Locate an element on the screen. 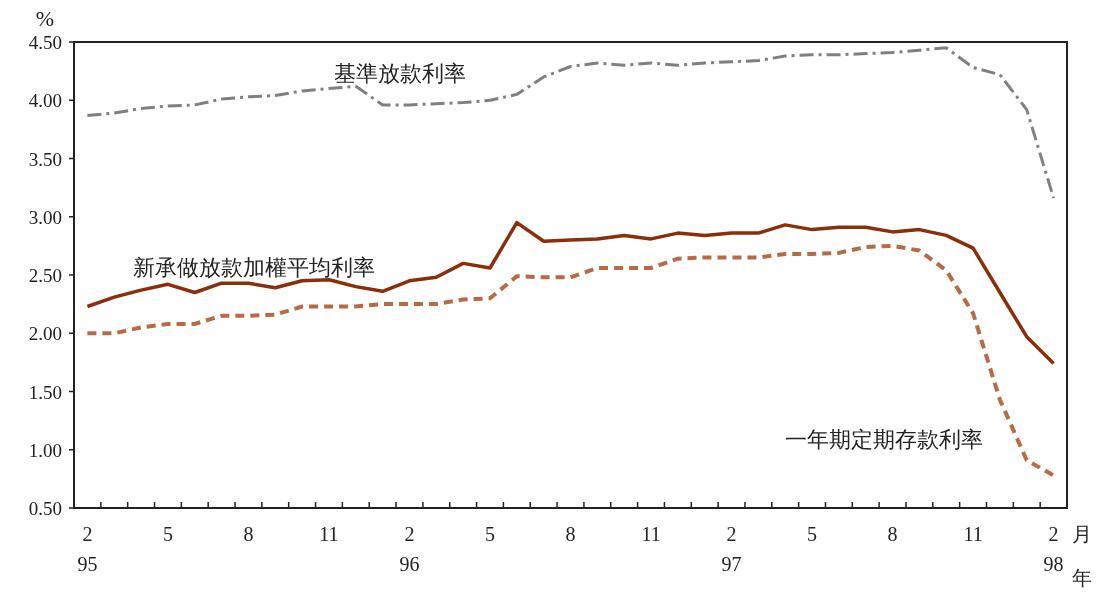  x-tick-label: 2 98 is located at coordinates (1053, 549).